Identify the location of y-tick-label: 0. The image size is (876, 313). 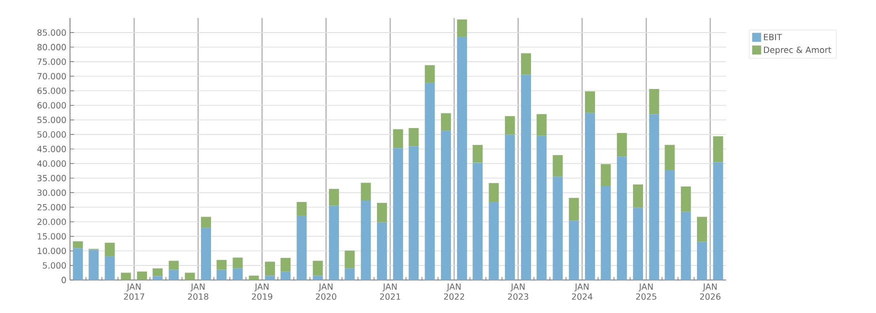
(64, 280).